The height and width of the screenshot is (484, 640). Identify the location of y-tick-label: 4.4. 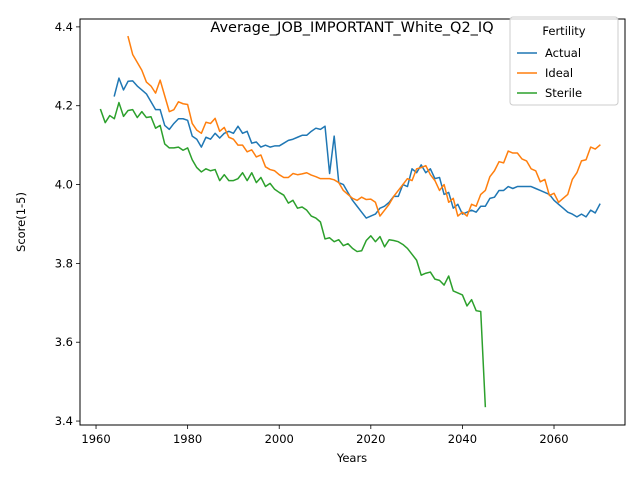
(64, 27).